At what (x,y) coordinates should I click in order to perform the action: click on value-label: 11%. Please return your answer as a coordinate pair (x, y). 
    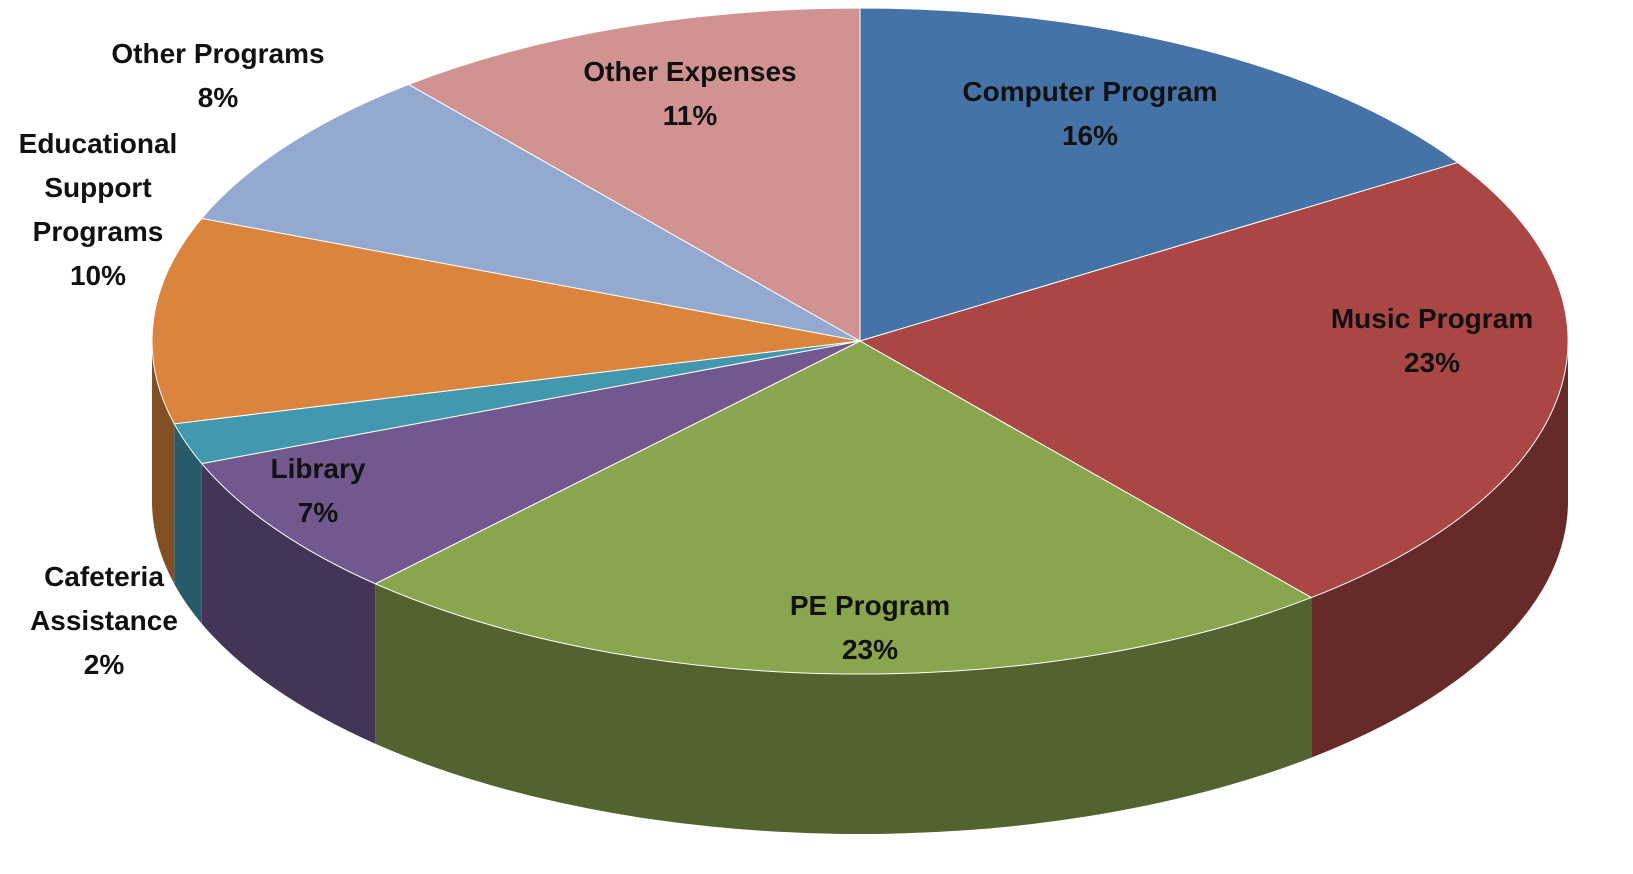
    Looking at the image, I should click on (690, 115).